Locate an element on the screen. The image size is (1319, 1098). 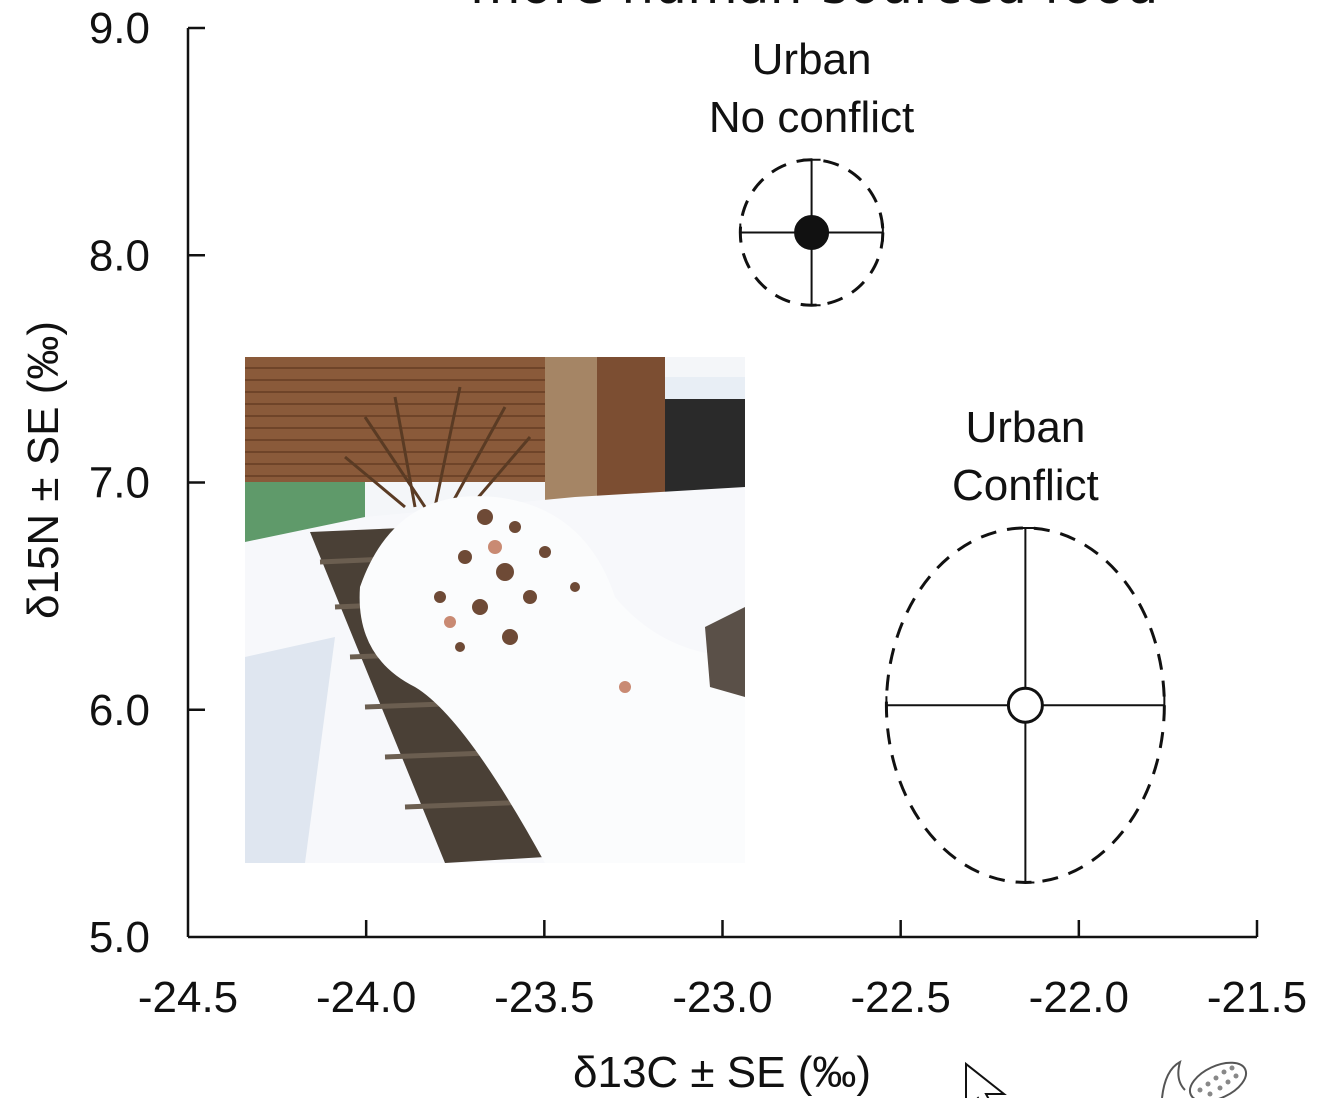
open-point-marker is located at coordinates (1025, 705).